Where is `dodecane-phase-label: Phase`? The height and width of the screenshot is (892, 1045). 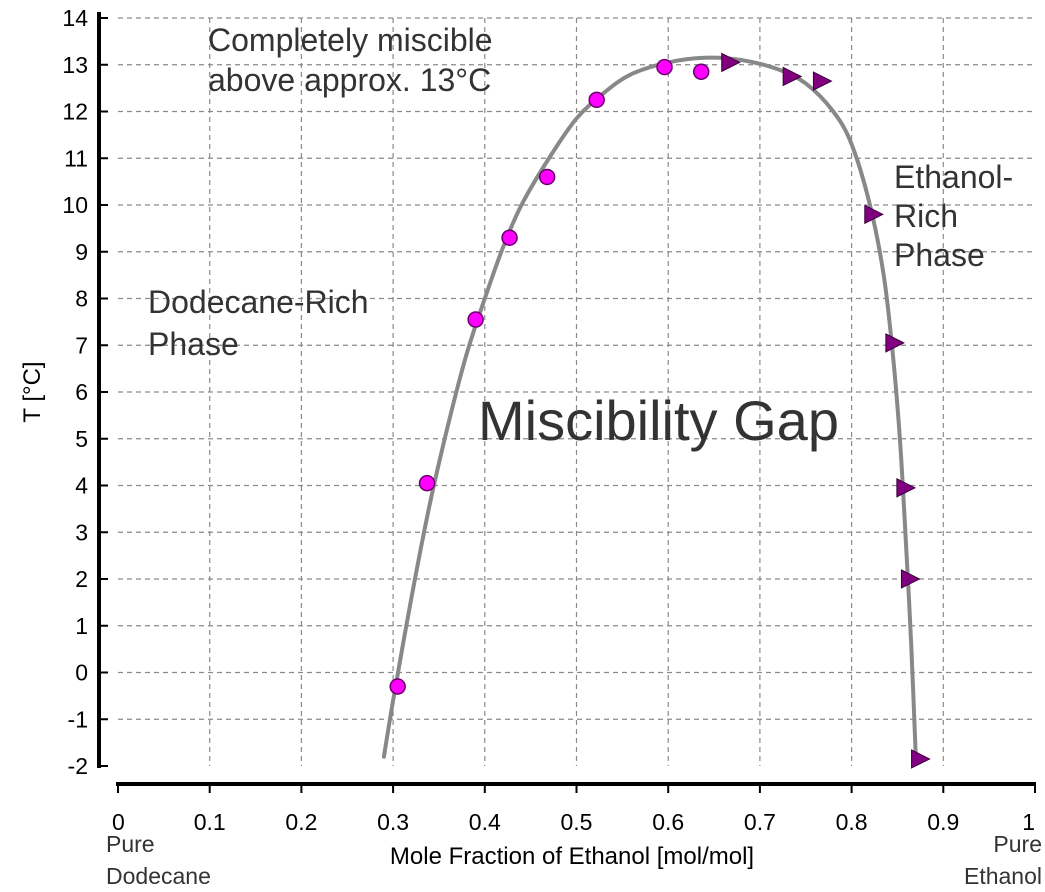 dodecane-phase-label: Phase is located at coordinates (193, 344).